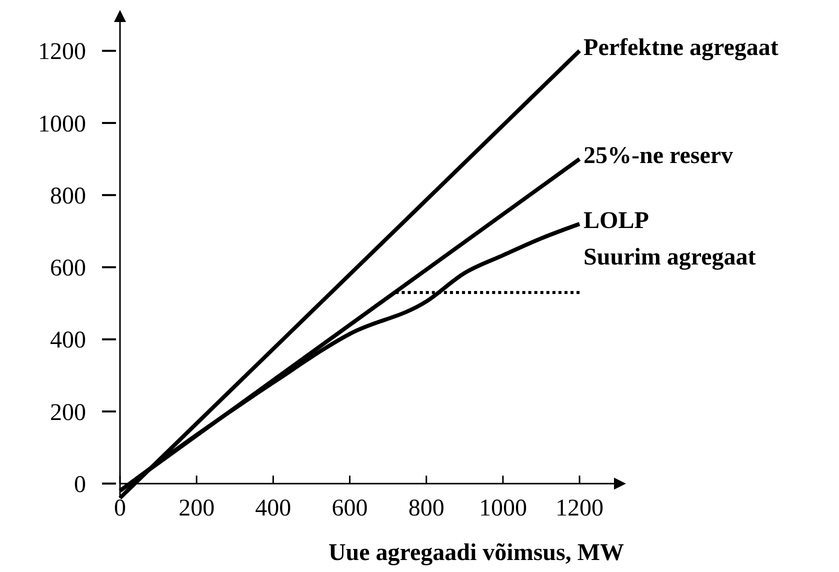  I want to click on series-label: 25%-ne reserv, so click(659, 156).